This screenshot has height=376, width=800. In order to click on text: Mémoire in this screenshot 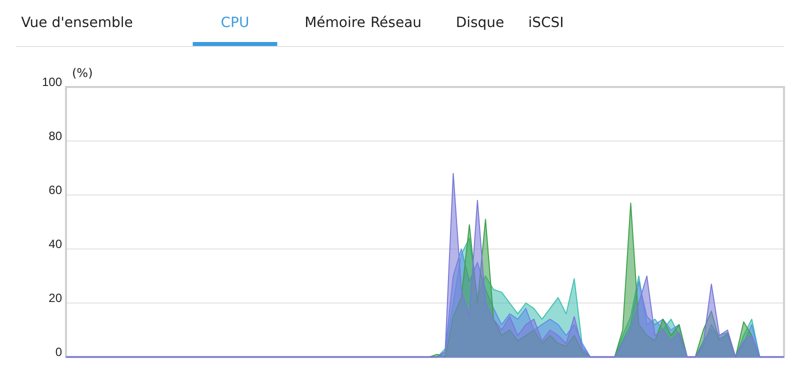, I will do `click(335, 23)`.